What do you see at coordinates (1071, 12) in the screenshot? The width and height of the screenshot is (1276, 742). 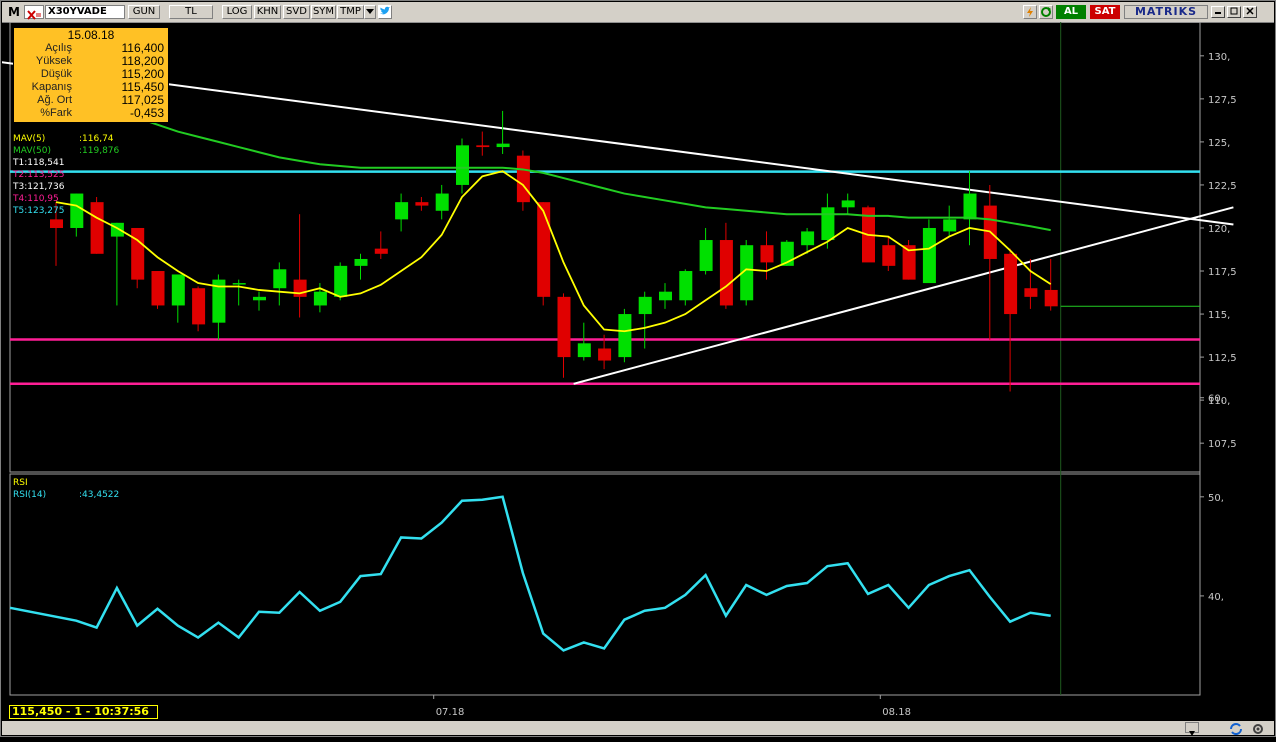 I see `buy-button: AL` at bounding box center [1071, 12].